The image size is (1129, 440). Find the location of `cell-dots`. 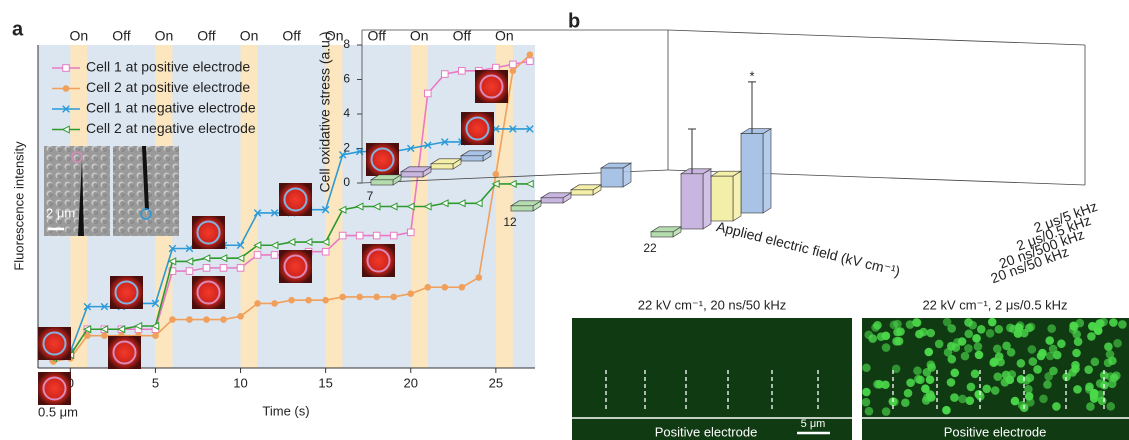

cell-dots is located at coordinates (994, 366).